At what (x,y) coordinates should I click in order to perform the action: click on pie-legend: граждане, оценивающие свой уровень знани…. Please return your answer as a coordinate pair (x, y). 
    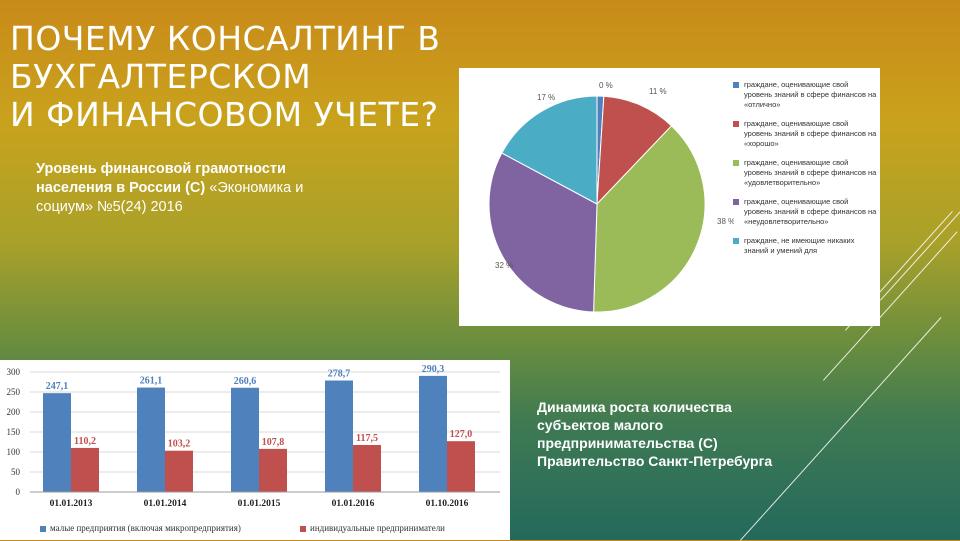
    Looking at the image, I should click on (805, 172).